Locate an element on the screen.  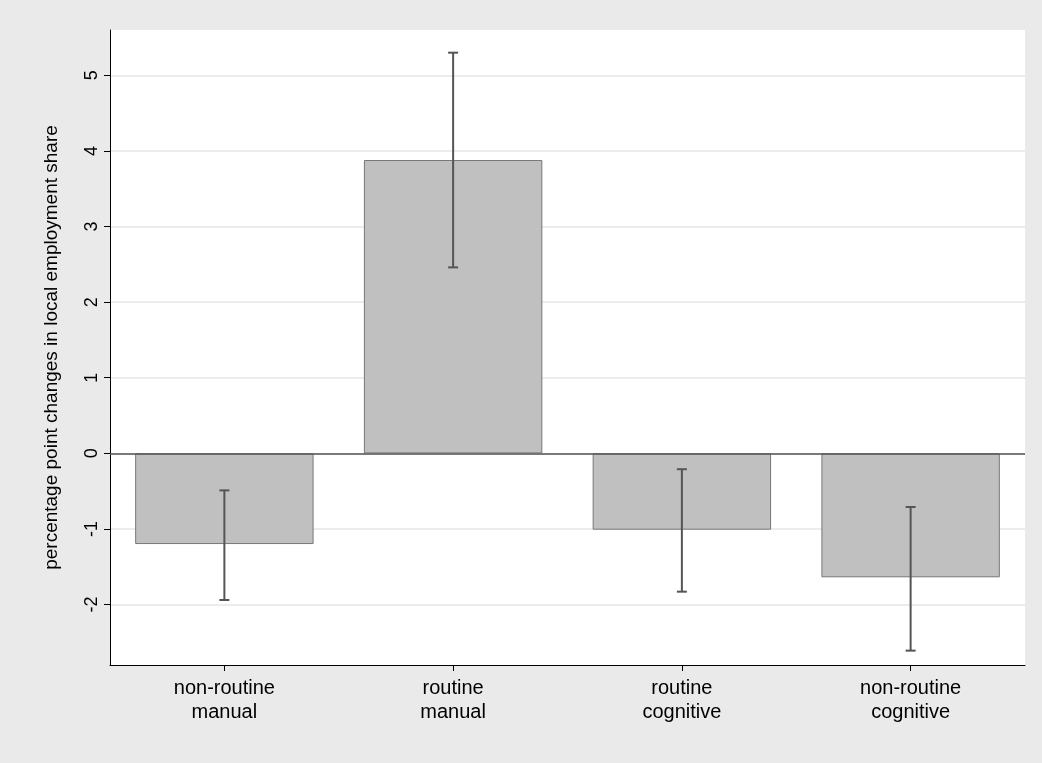
y-tick-label: 5 is located at coordinates (91, 75).